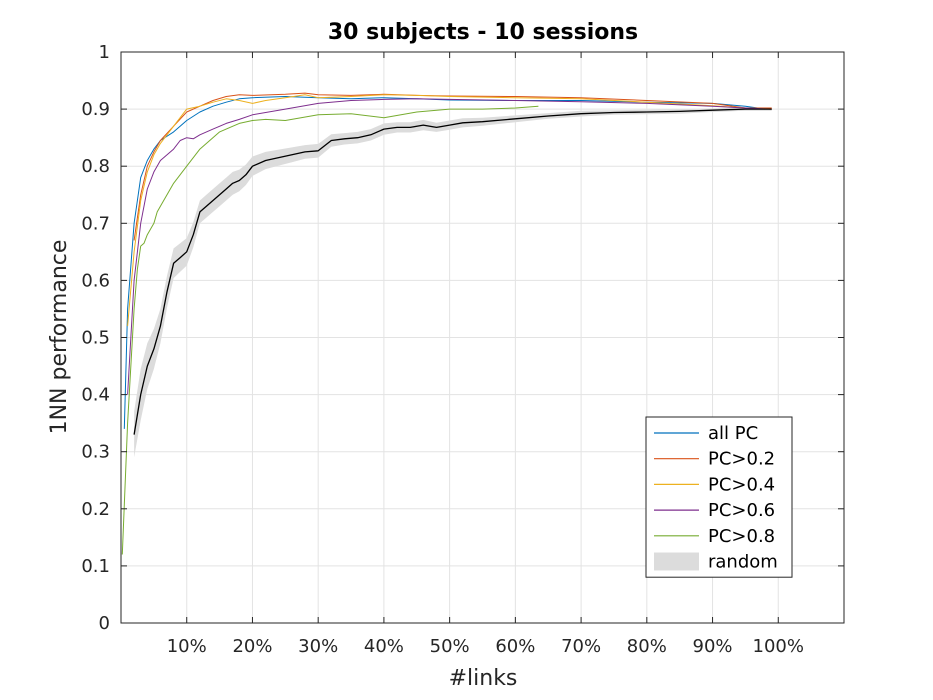  Describe the element at coordinates (95, 338) in the screenshot. I see `y-tick-label: 0.5` at that location.